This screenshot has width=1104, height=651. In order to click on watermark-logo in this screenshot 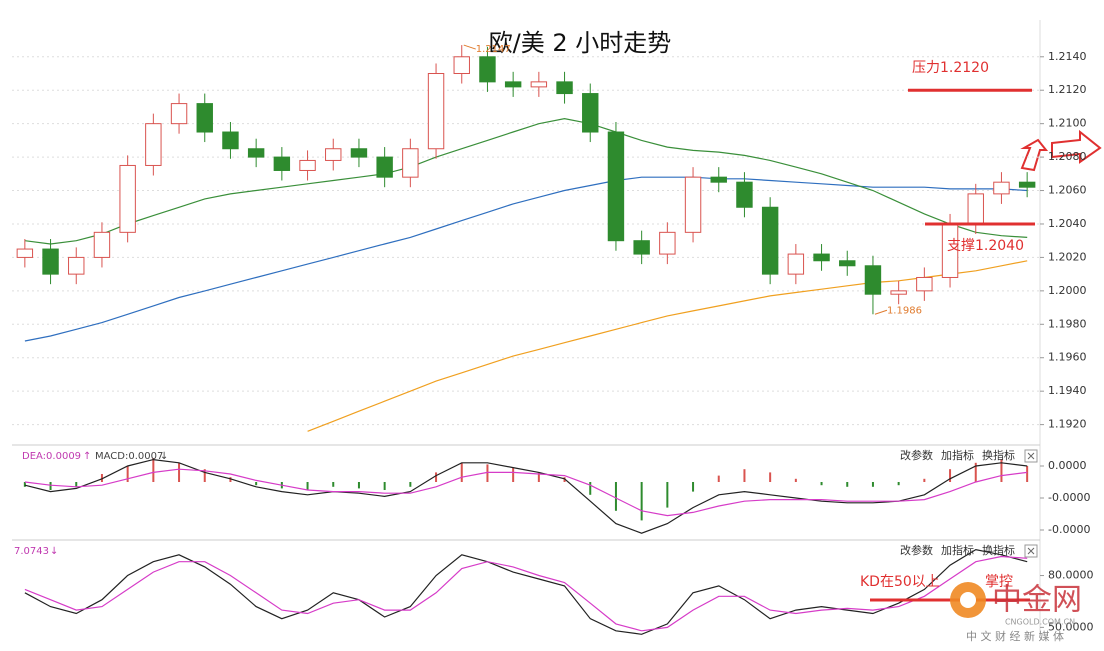, I will do `click(968, 600)`.